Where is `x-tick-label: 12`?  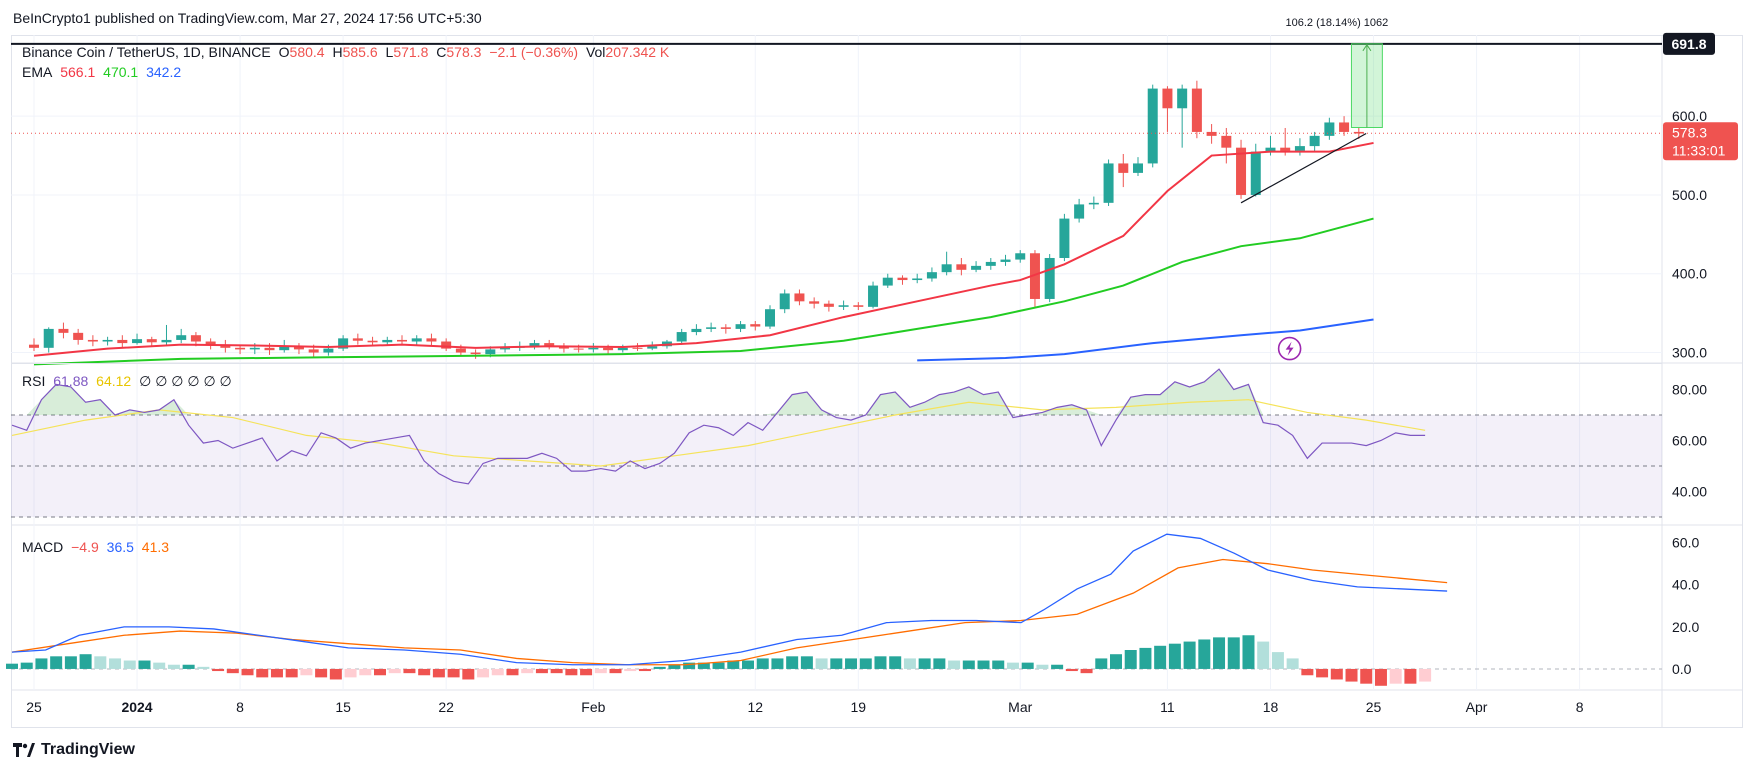
x-tick-label: 12 is located at coordinates (755, 707).